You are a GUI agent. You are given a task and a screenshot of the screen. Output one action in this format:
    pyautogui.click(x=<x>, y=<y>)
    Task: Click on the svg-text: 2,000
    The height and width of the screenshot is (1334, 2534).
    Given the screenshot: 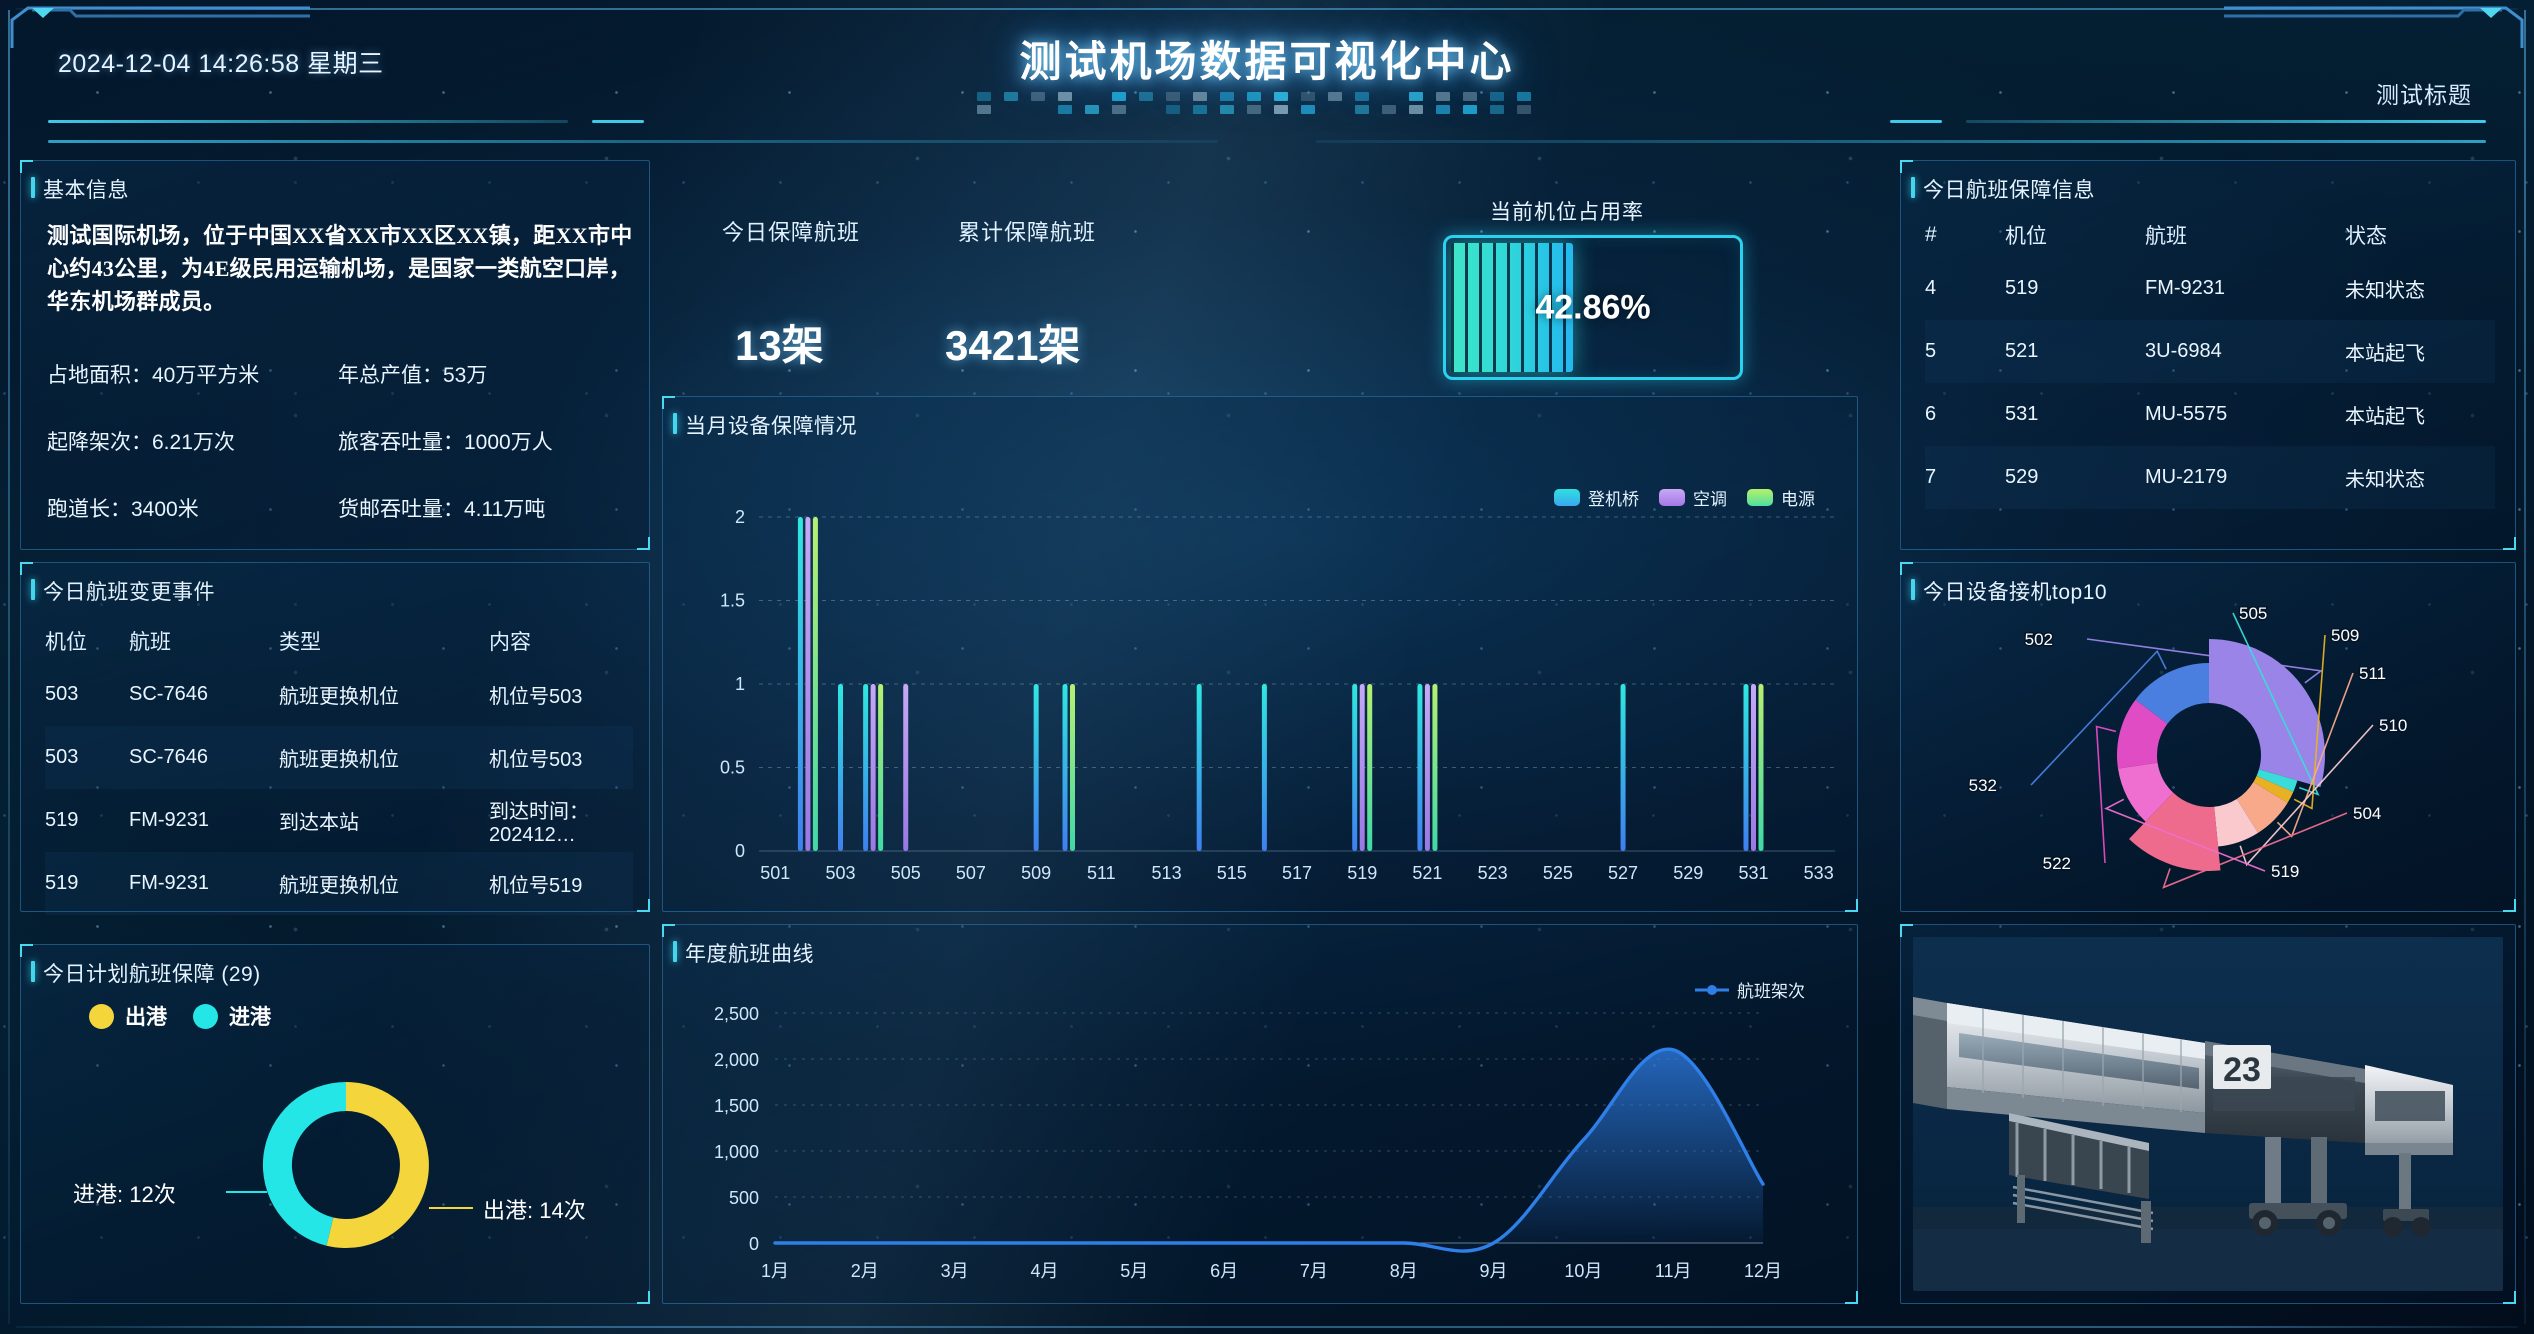 What is the action you would take?
    pyautogui.click(x=736, y=1060)
    